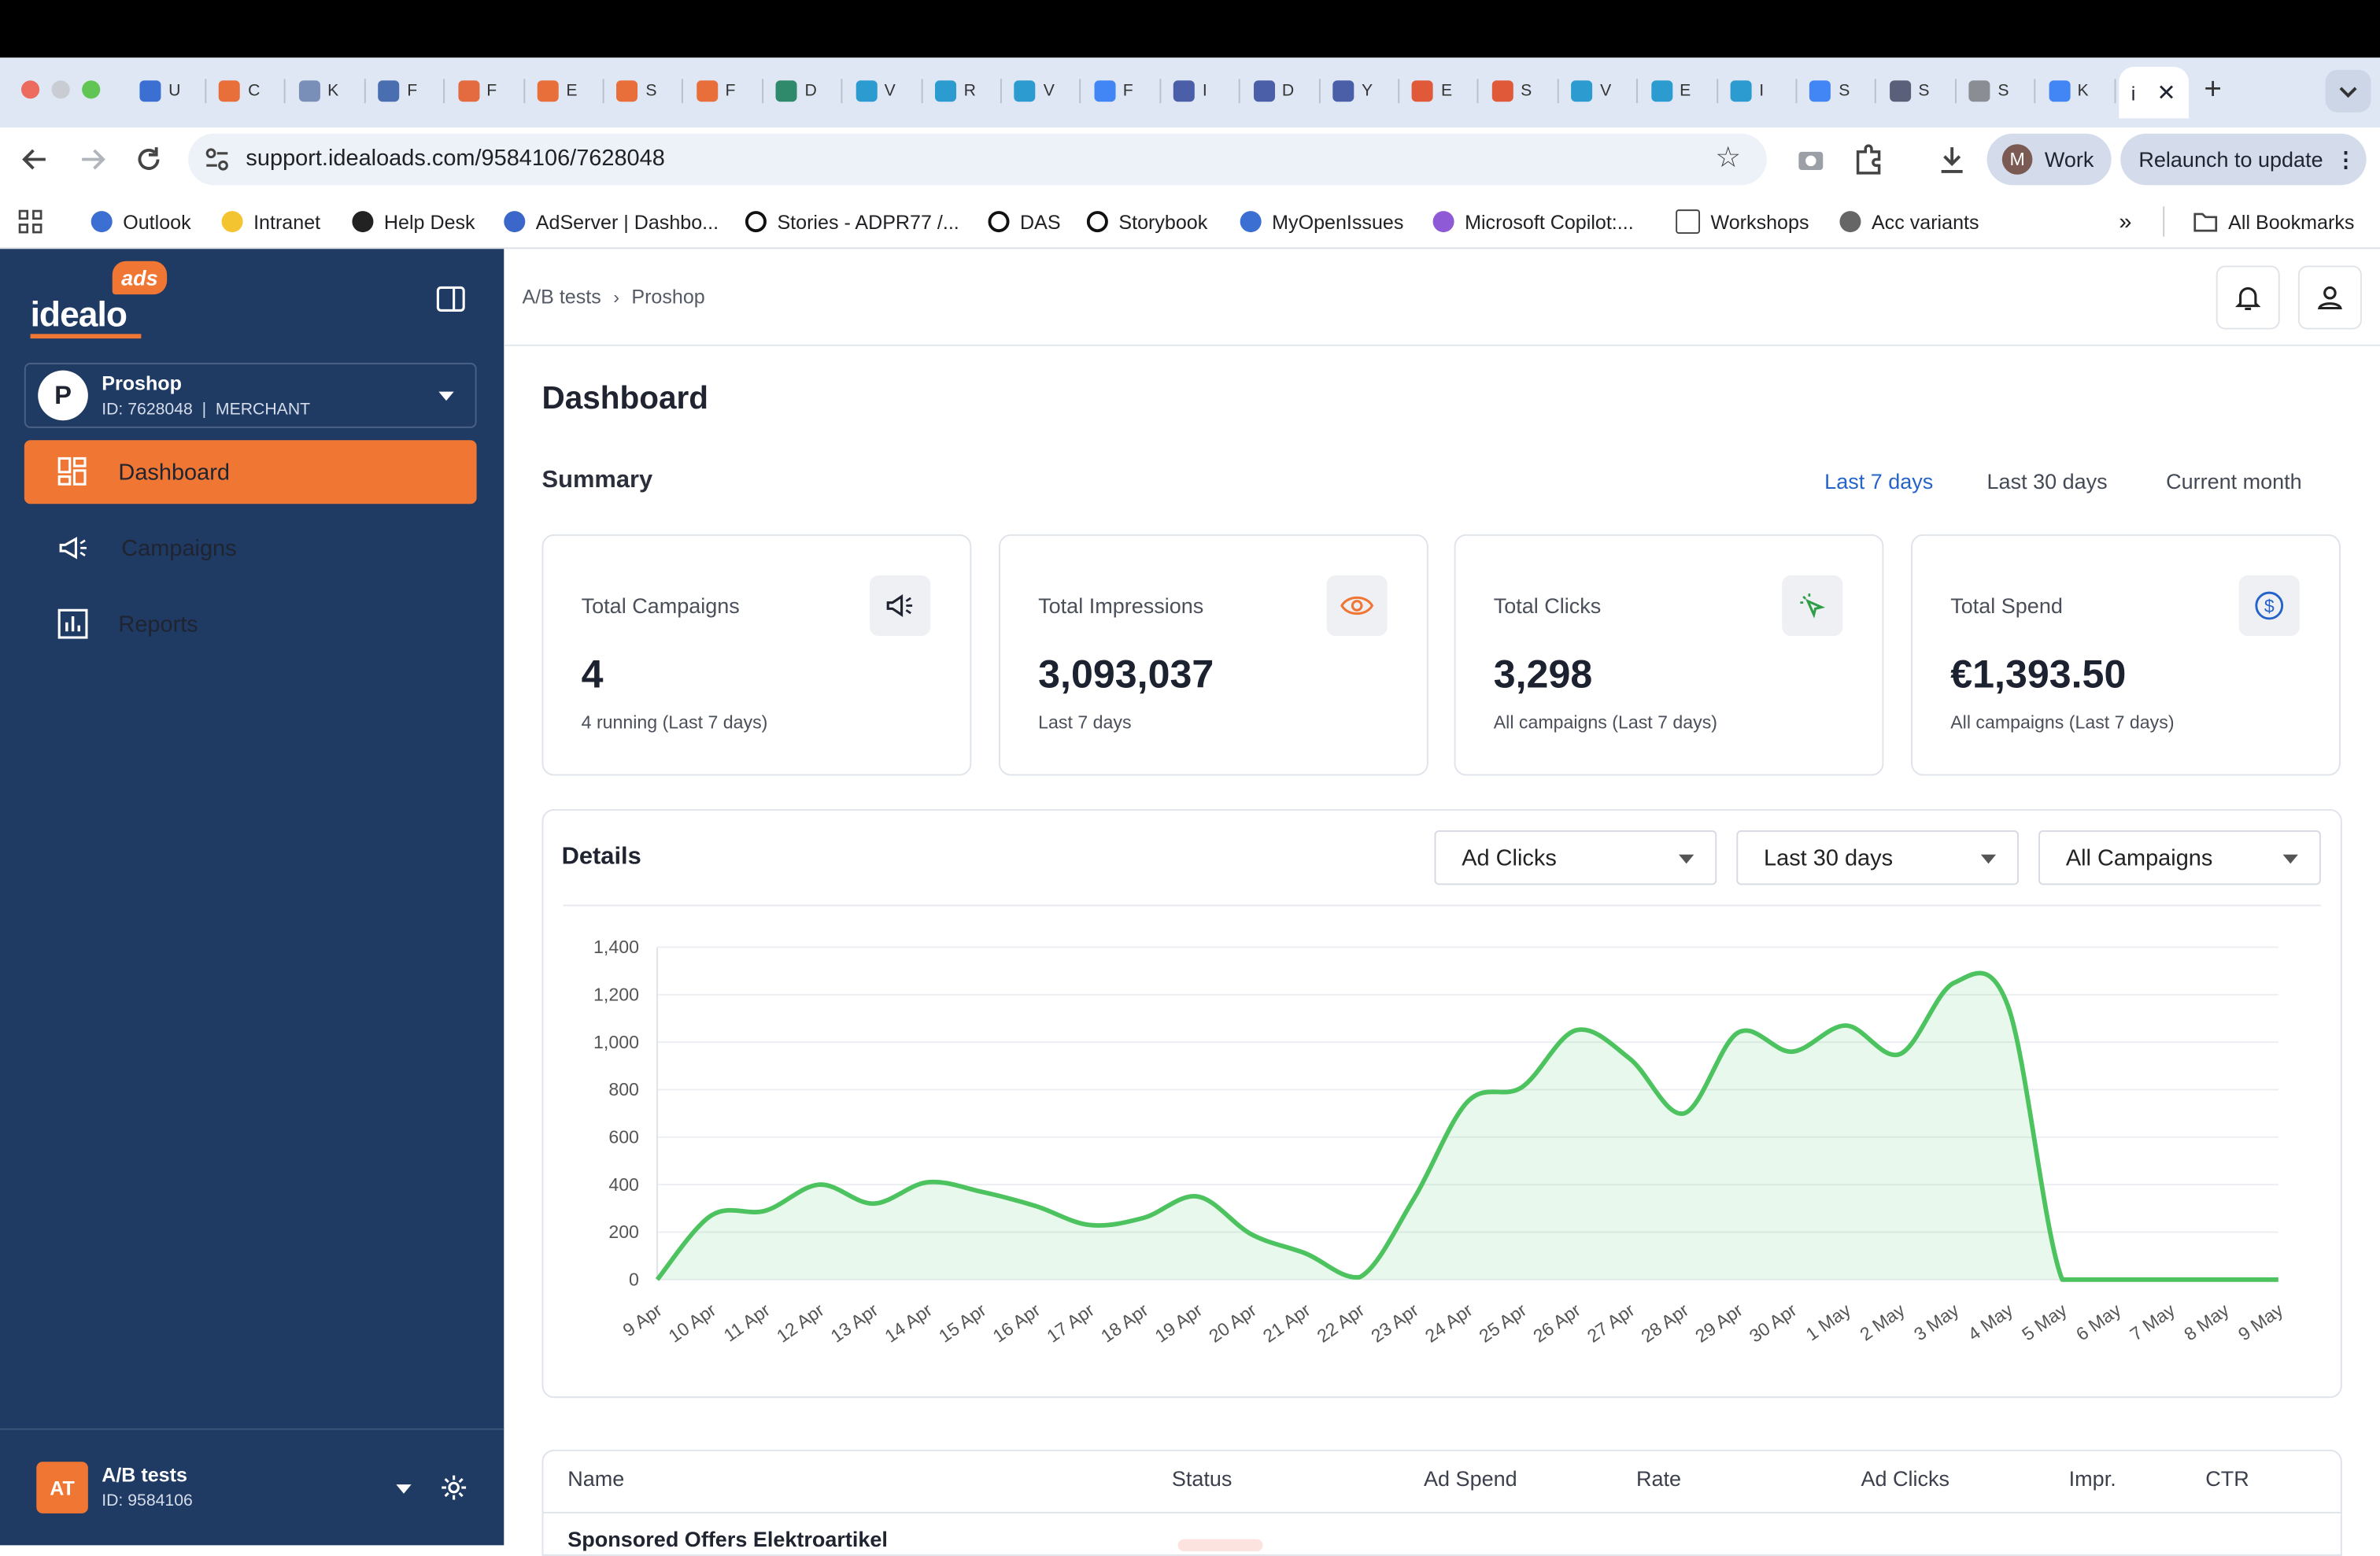 This screenshot has height=1556, width=2380. Describe the element at coordinates (34, 159) in the screenshot. I see `back-arrow-icon` at that location.